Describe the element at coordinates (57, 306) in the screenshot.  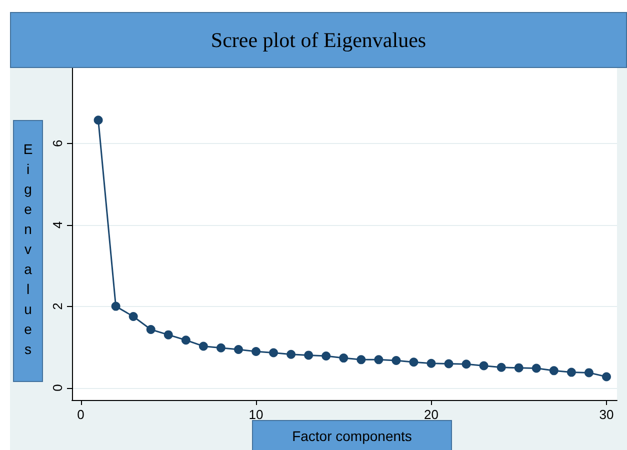
I see `y-tick-label: 2` at that location.